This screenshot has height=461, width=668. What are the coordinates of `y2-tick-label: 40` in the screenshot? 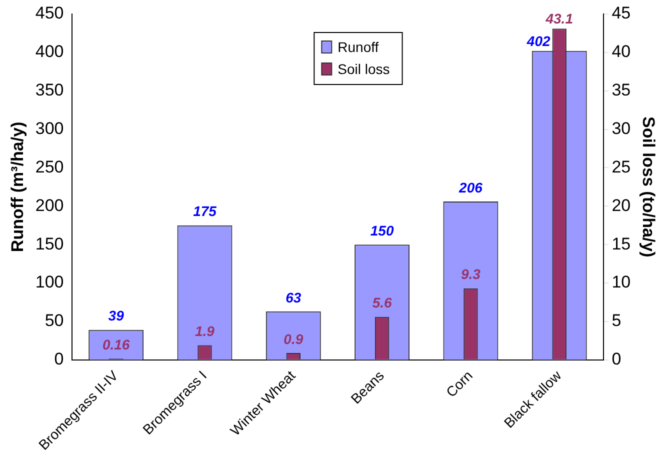 It's located at (621, 52).